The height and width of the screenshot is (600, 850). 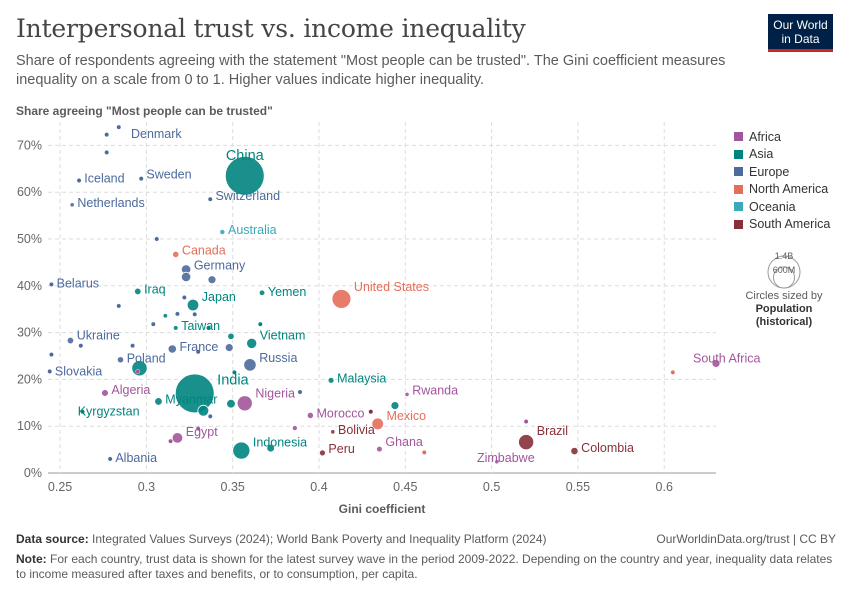 I want to click on point-label-ghana: Ghana, so click(x=404, y=442).